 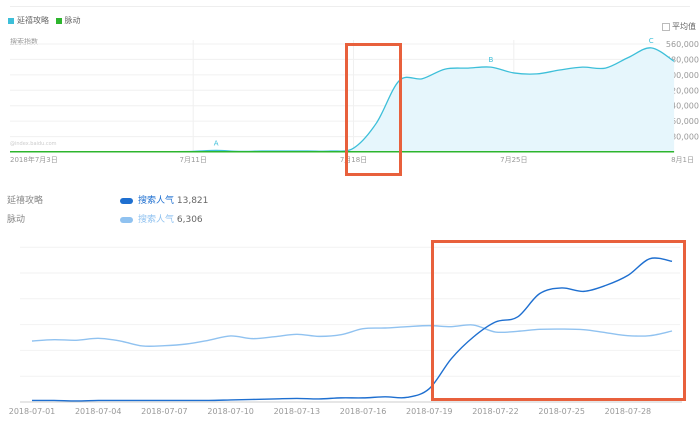 What do you see at coordinates (684, 26) in the screenshot?
I see `checkbox-label: 平均值` at bounding box center [684, 26].